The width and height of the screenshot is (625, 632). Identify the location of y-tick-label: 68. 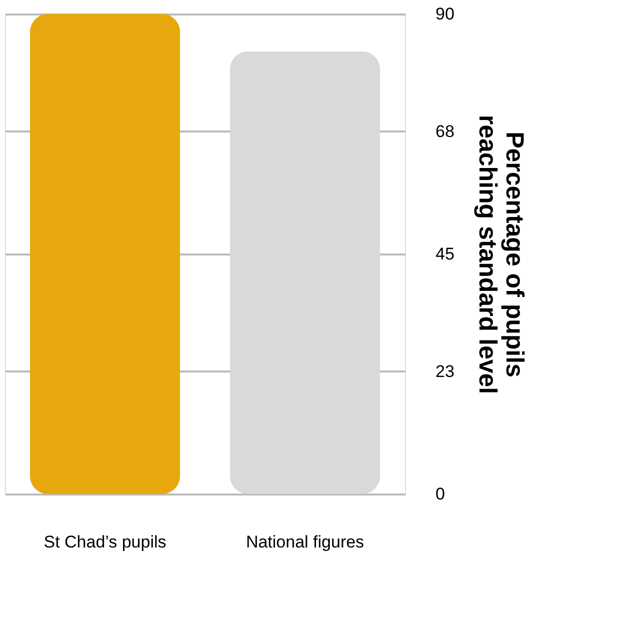
(445, 131).